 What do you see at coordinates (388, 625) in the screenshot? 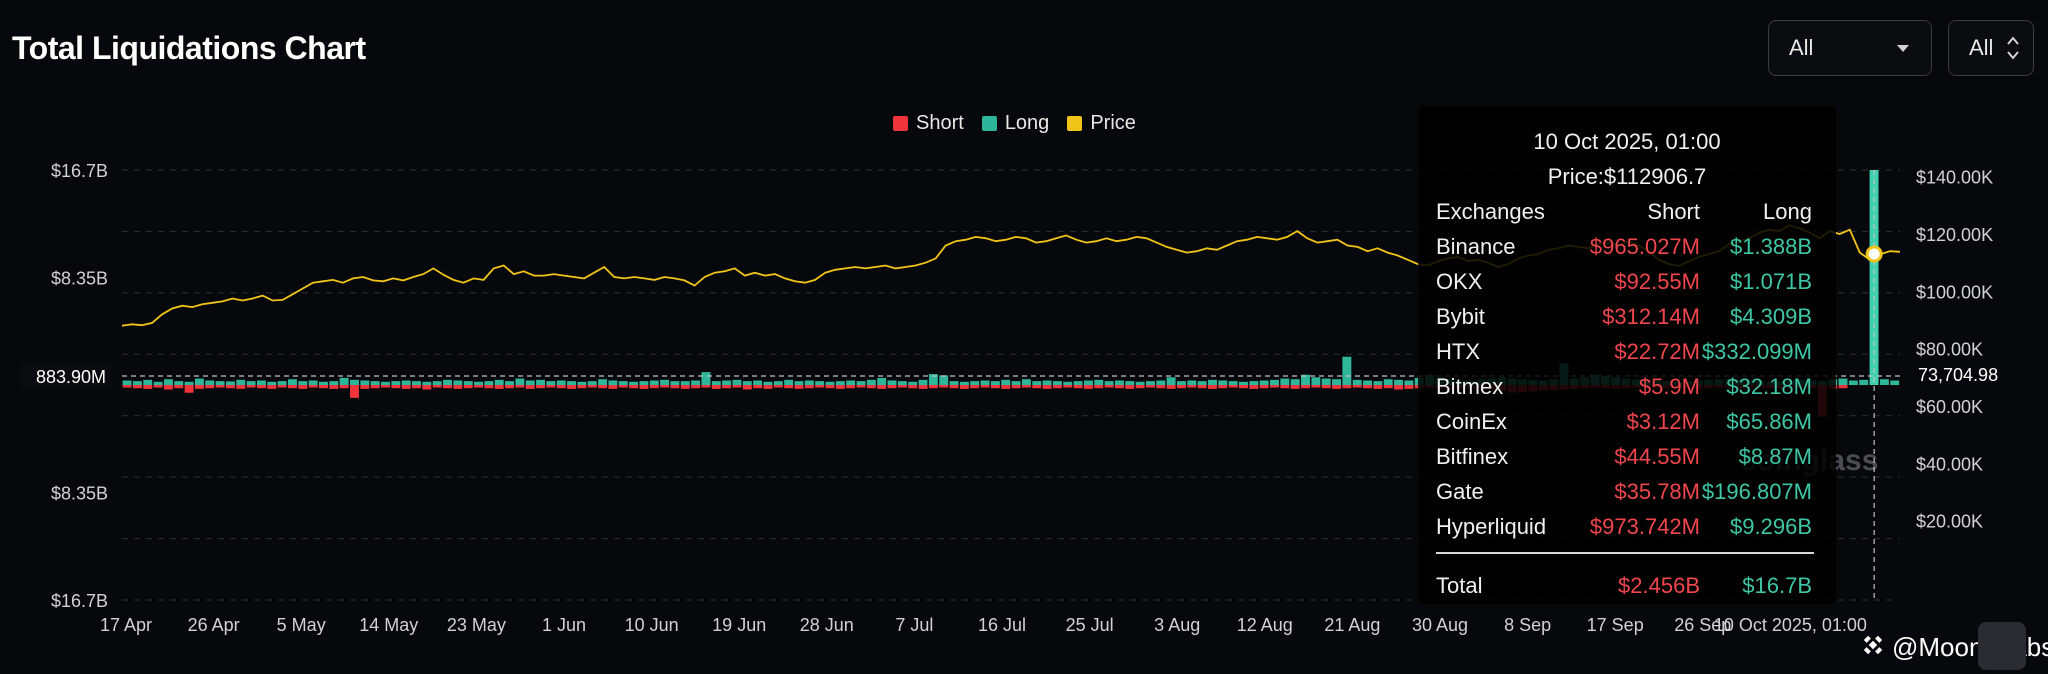
I see `x-axis-tick-label: 14 May` at bounding box center [388, 625].